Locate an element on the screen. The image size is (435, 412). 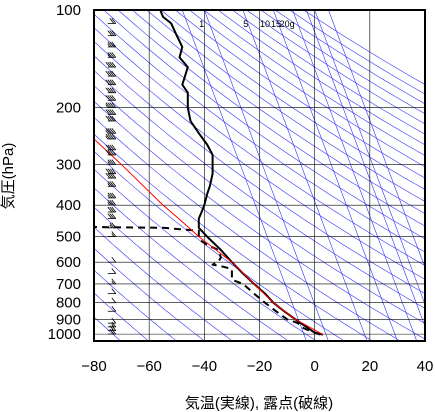
mixing-ratio-label: 10 is located at coordinates (265, 24).